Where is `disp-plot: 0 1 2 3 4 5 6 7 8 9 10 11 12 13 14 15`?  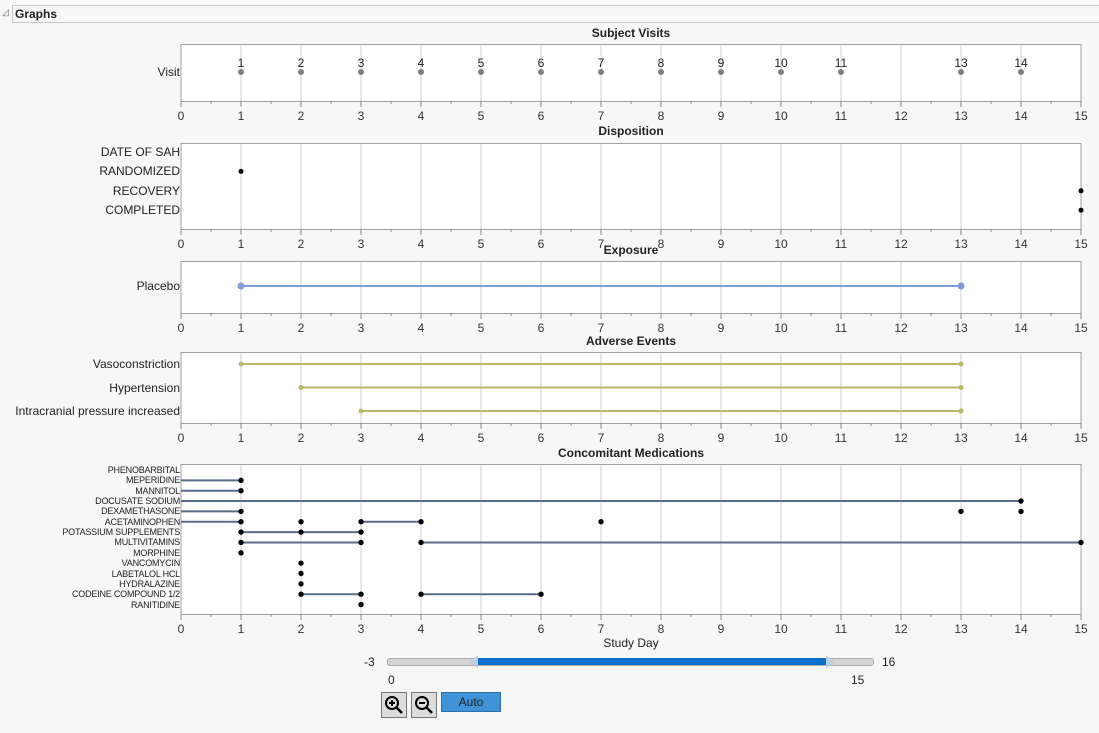 disp-plot: 0 1 2 3 4 5 6 7 8 9 10 11 12 13 14 15 is located at coordinates (633, 197).